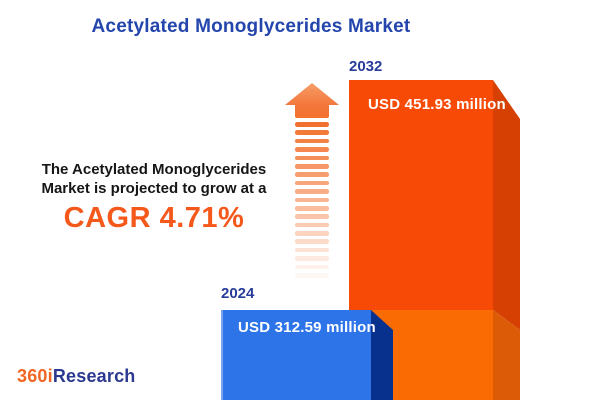  Describe the element at coordinates (312, 201) in the screenshot. I see `growth-arrow-stripes` at that location.